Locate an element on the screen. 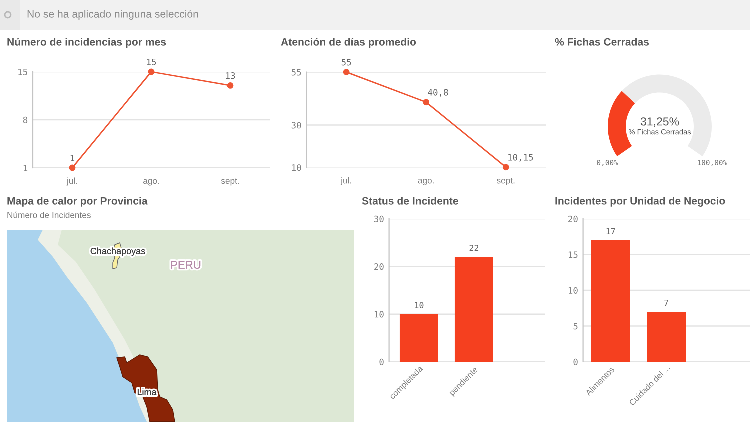  y-tick-label: 55 is located at coordinates (297, 72).